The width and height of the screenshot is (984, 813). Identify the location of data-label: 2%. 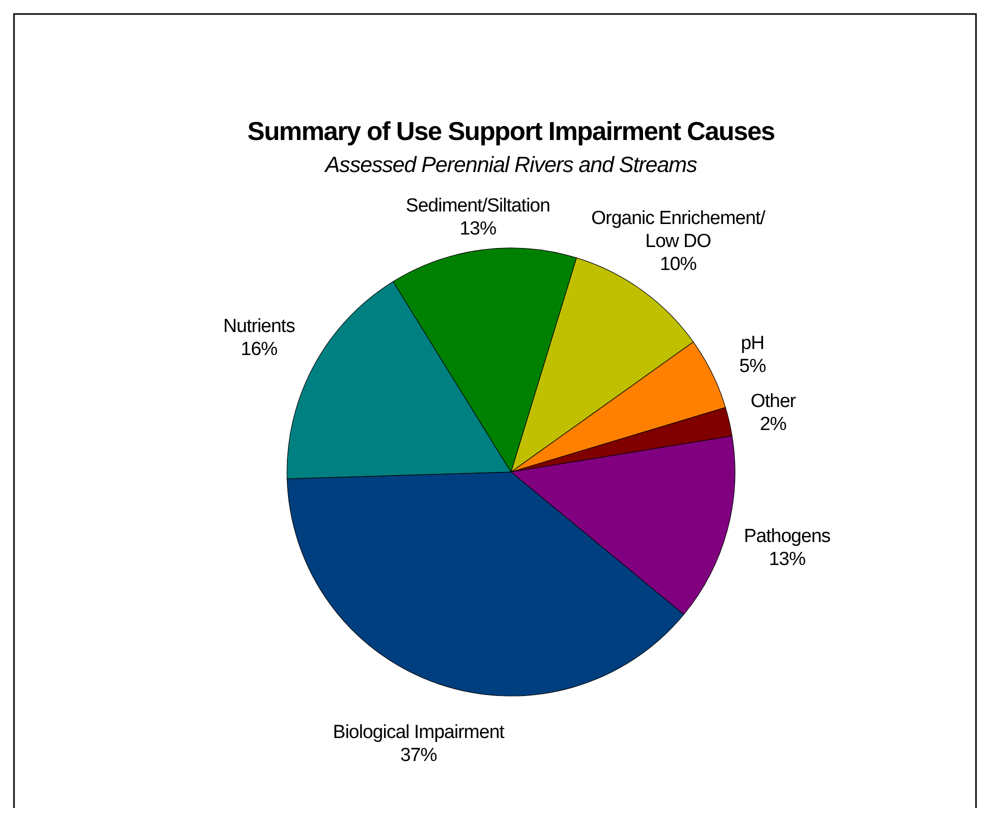
(773, 424).